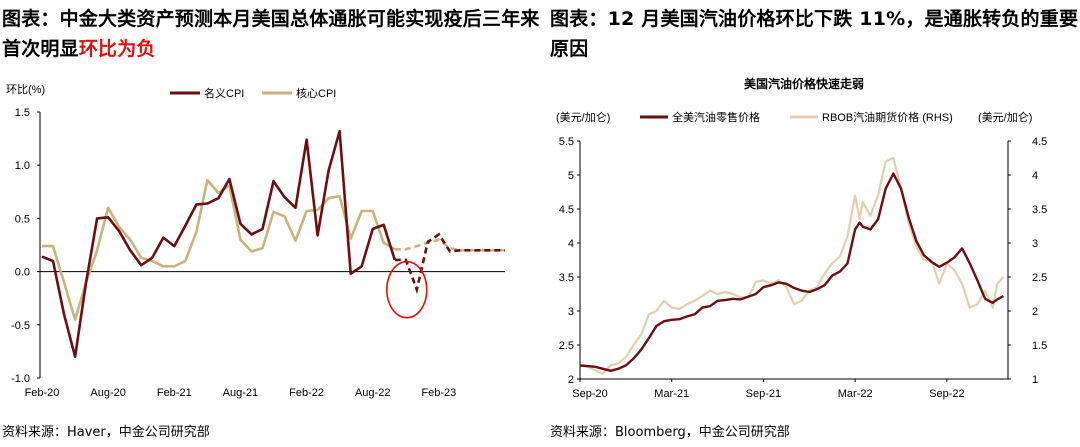 This screenshot has width=1080, height=447. I want to click on left-y-tick-label: 2.5, so click(566, 346).